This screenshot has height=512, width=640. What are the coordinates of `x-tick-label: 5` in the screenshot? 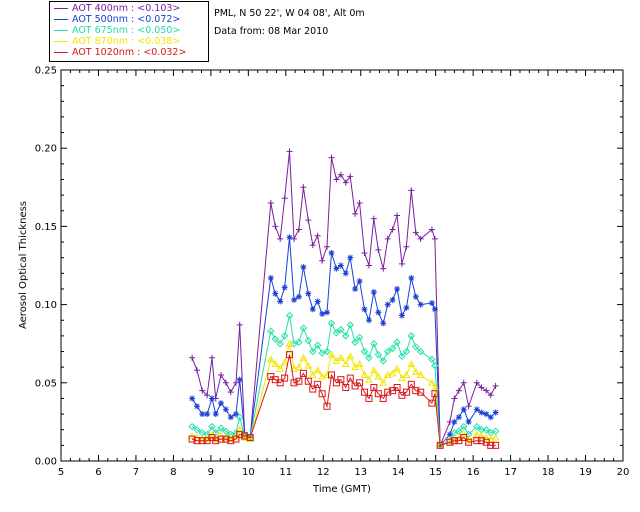 It's located at (61, 472).